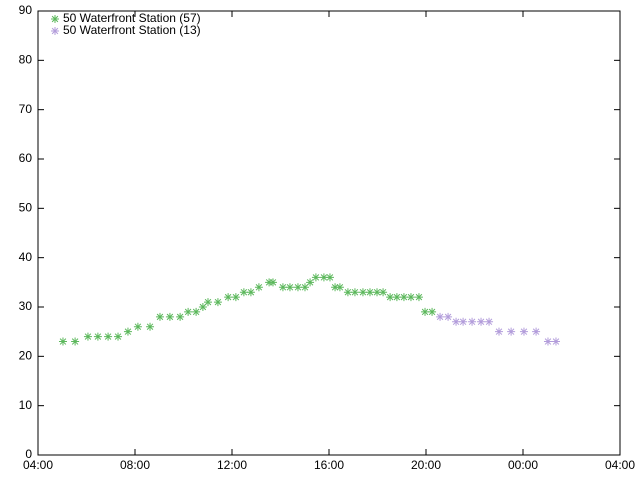  I want to click on y-tick-label: 40, so click(26, 257).